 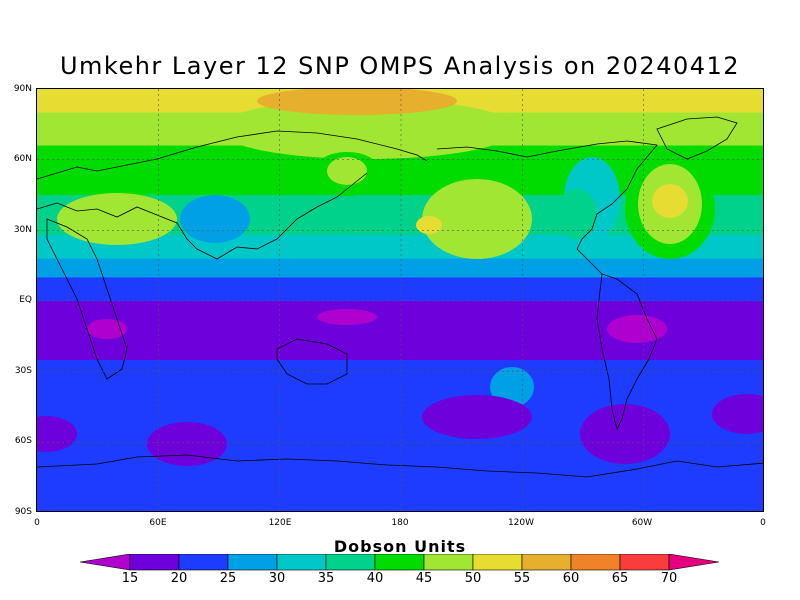 What do you see at coordinates (23, 441) in the screenshot?
I see `lat-label-60s: 60S` at bounding box center [23, 441].